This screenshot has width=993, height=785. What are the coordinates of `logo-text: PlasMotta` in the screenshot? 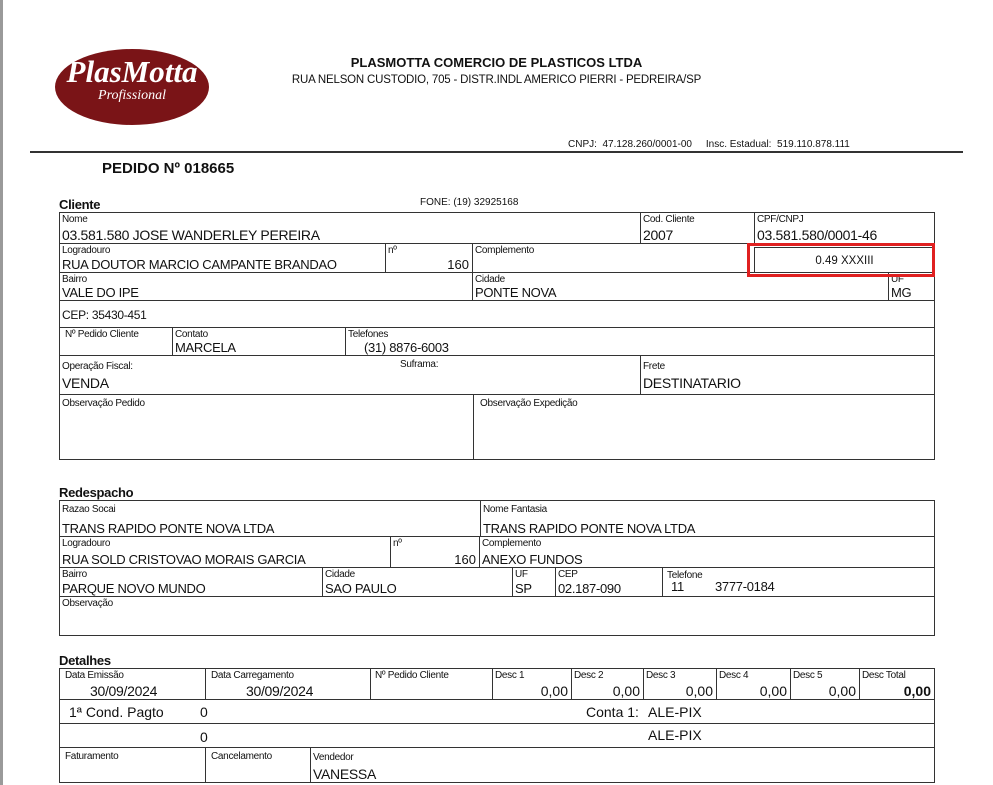 It's located at (132, 71).